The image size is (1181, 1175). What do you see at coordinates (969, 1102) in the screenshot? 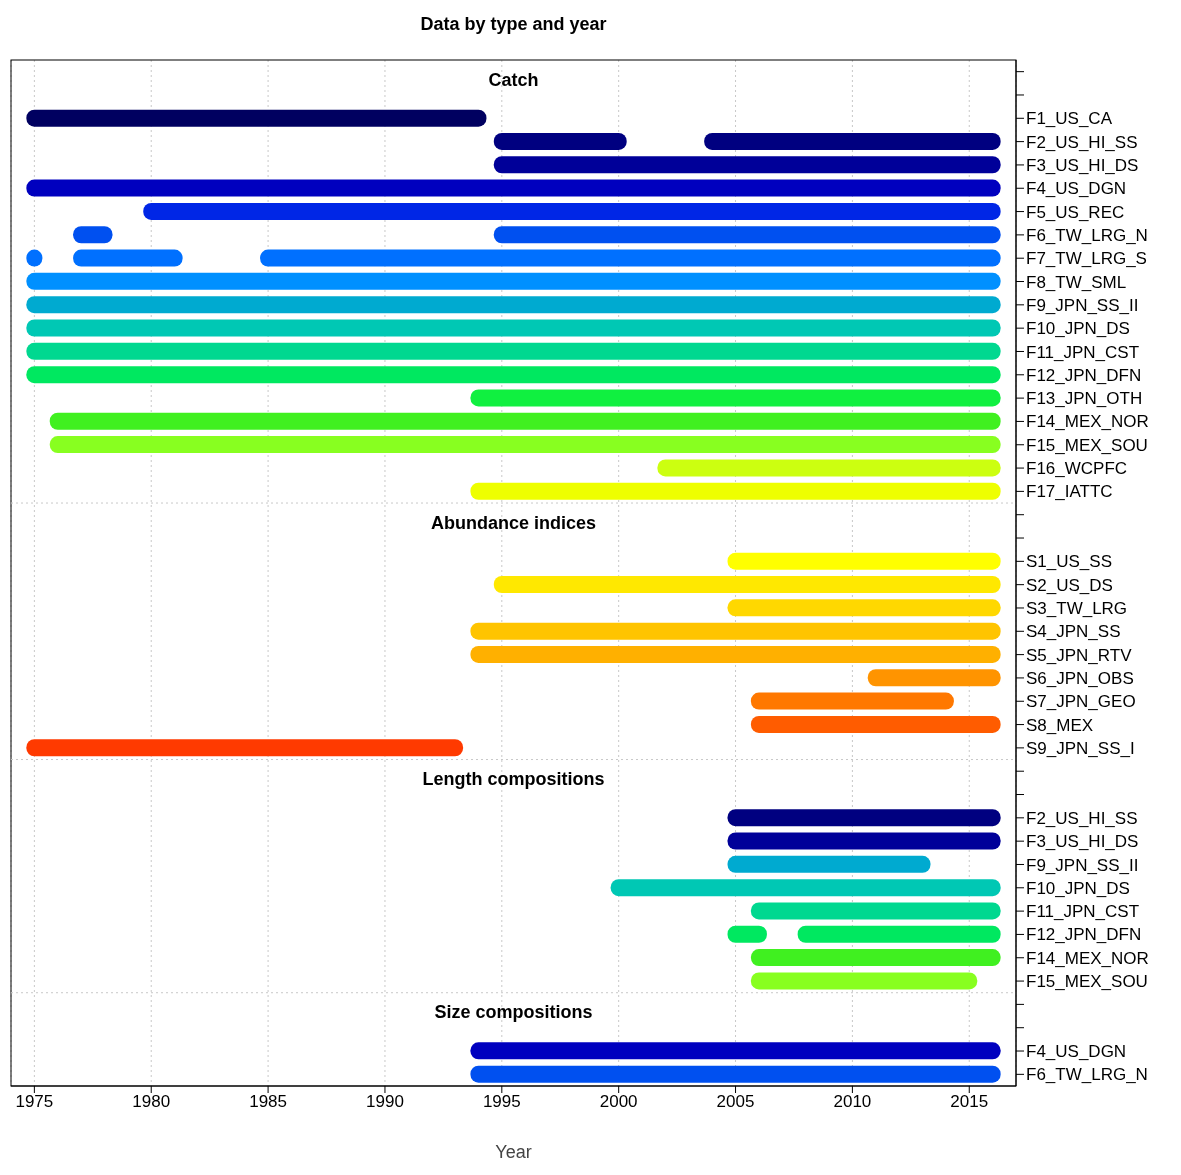
I see `x-tick-label: 2015` at bounding box center [969, 1102].